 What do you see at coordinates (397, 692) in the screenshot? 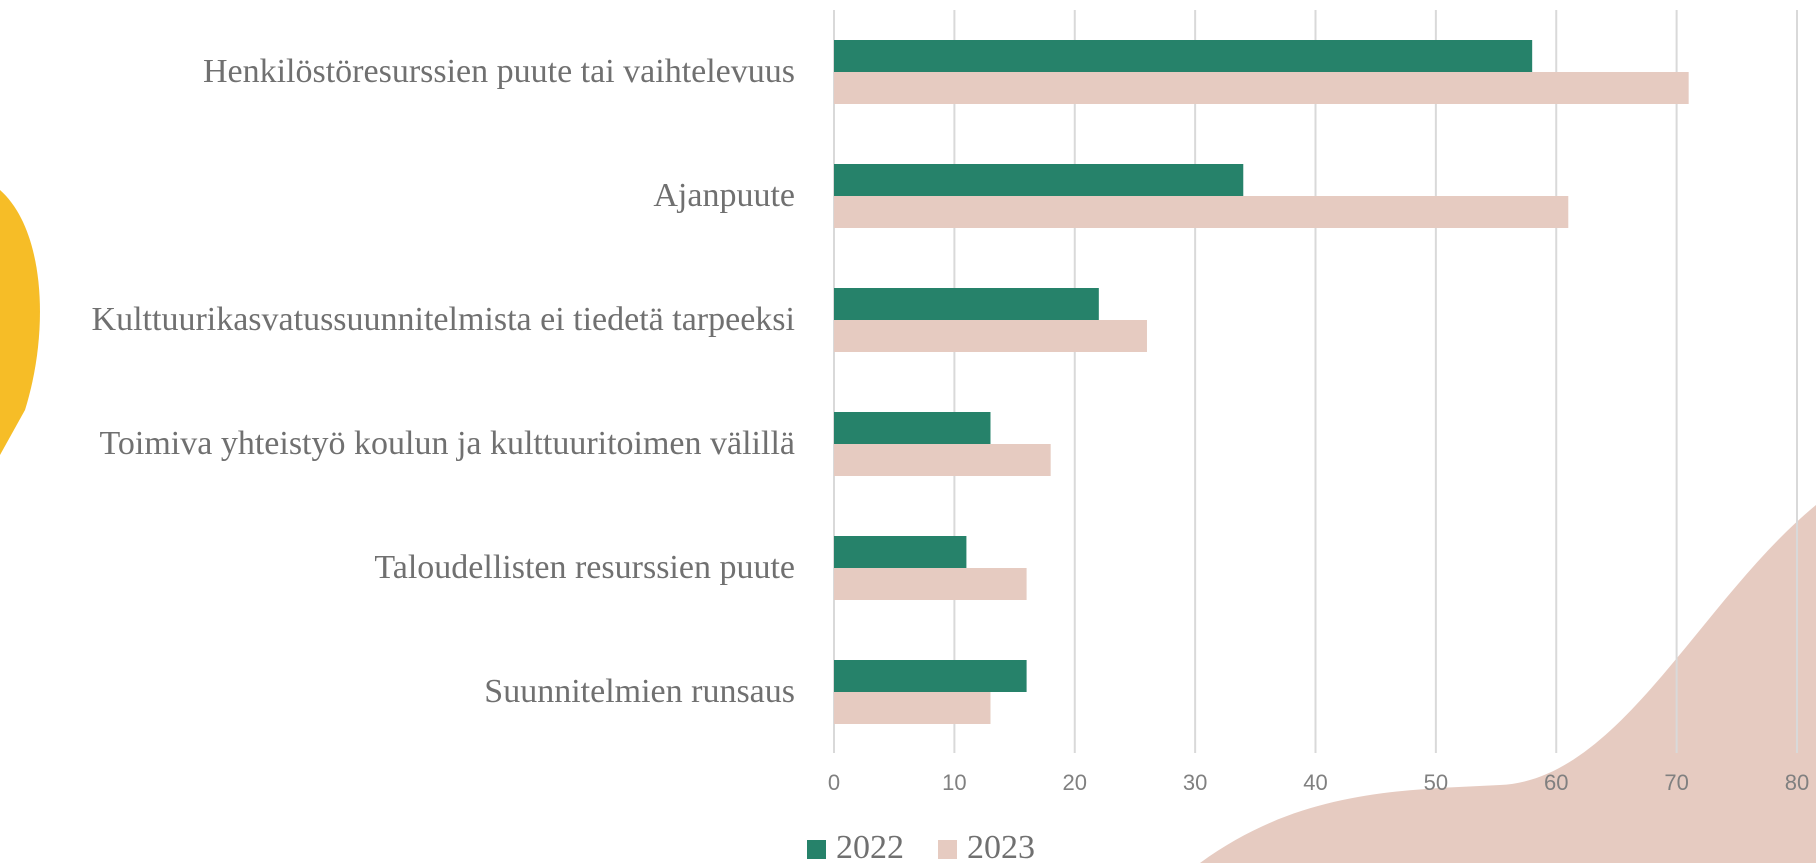
I see `category-label: Suunnitelmien runsaus` at bounding box center [397, 692].